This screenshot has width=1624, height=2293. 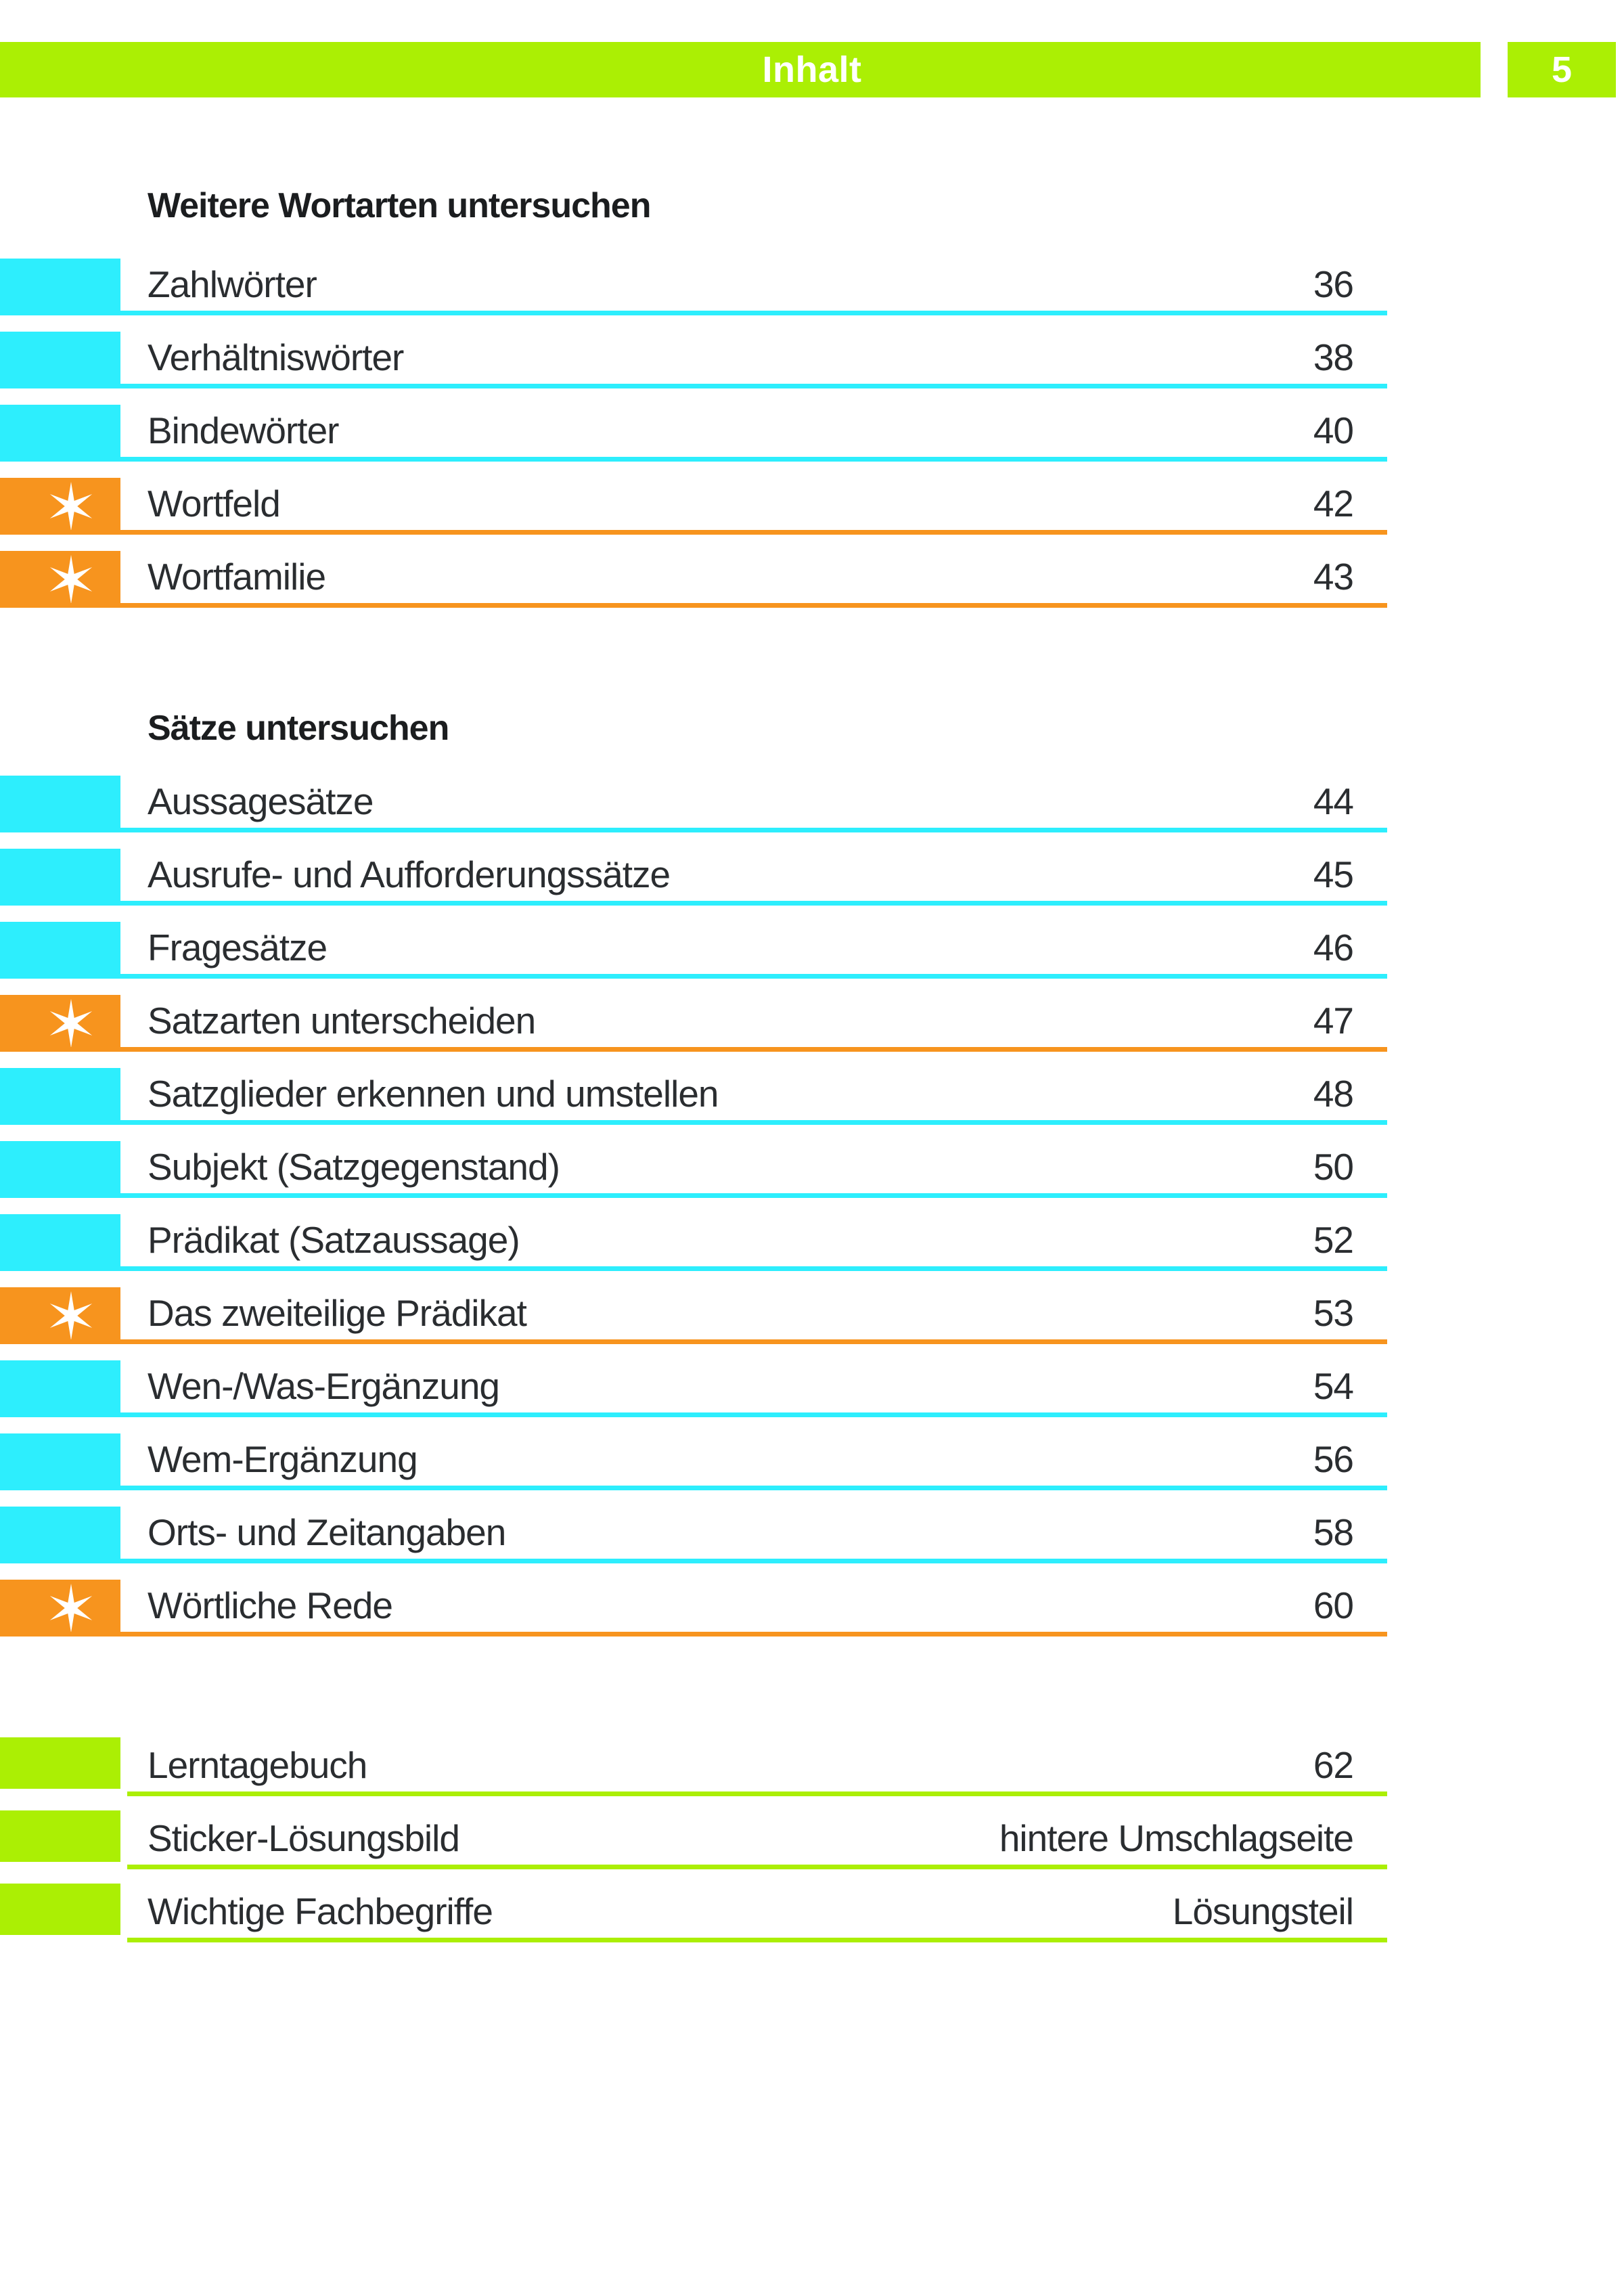 I want to click on row-label: Bindewörter, so click(x=243, y=430).